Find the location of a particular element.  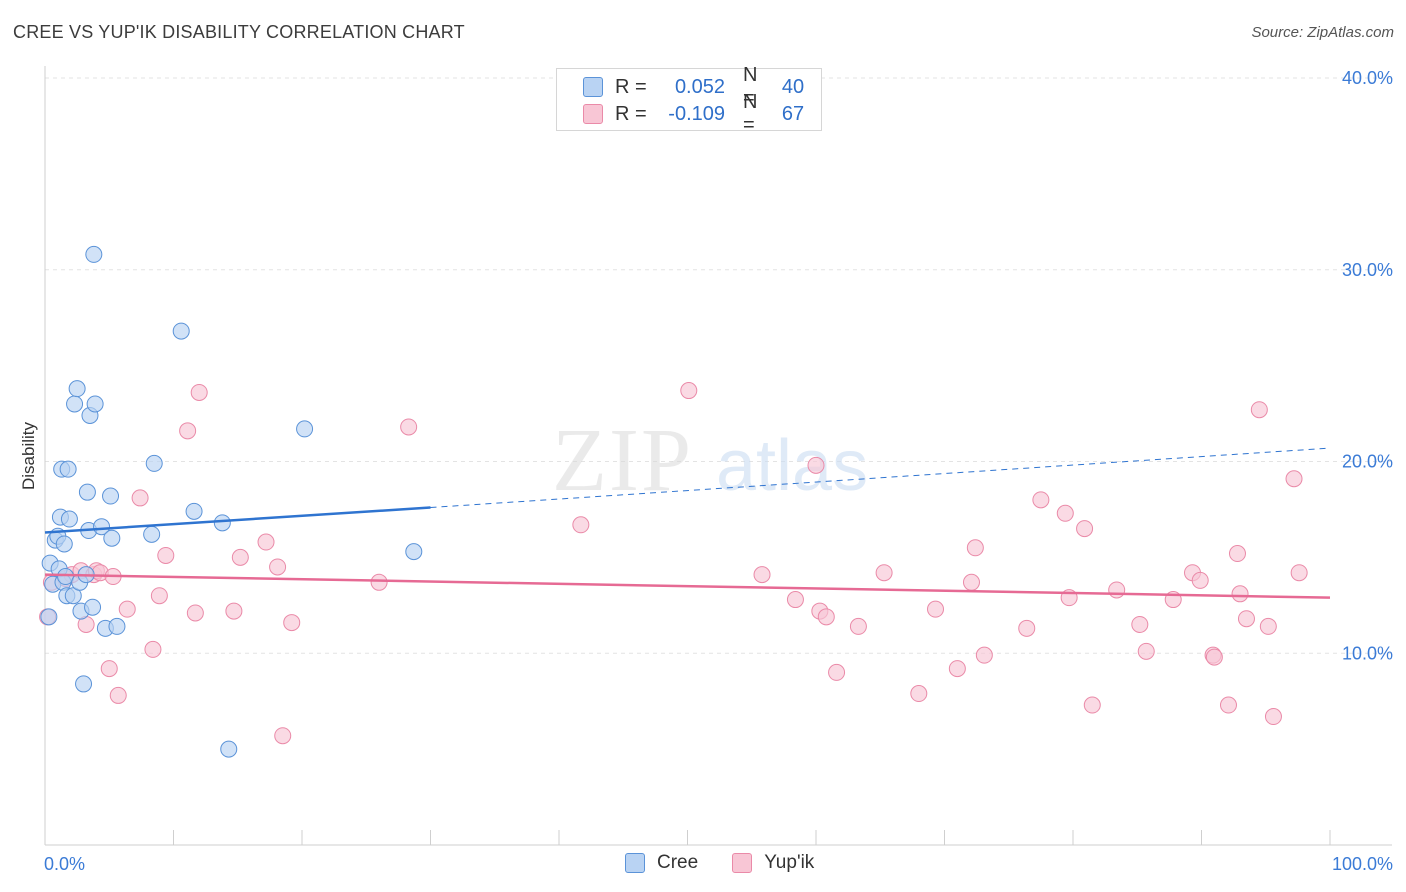

r-value: 0.052 is located at coordinates (699, 86).